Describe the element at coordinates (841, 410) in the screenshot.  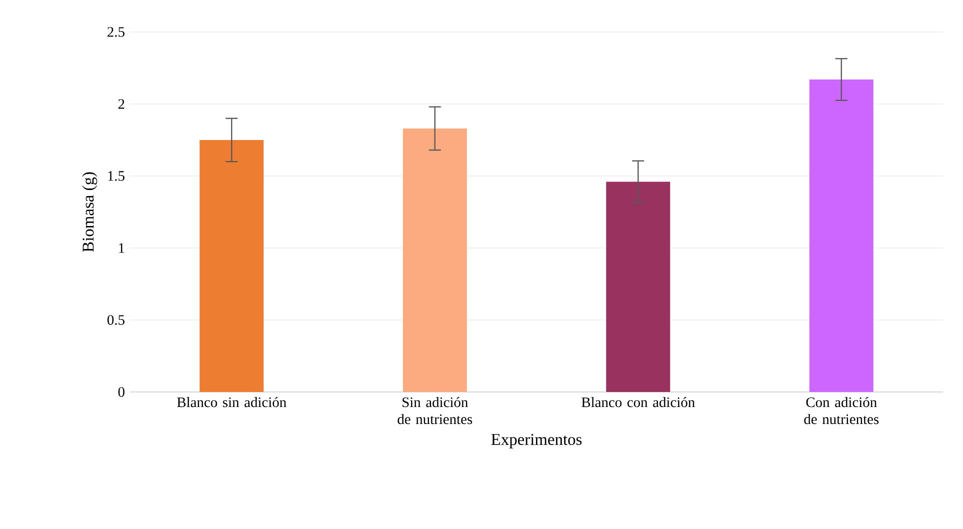
I see `x-tick-label: Con adición de nutrientes` at that location.